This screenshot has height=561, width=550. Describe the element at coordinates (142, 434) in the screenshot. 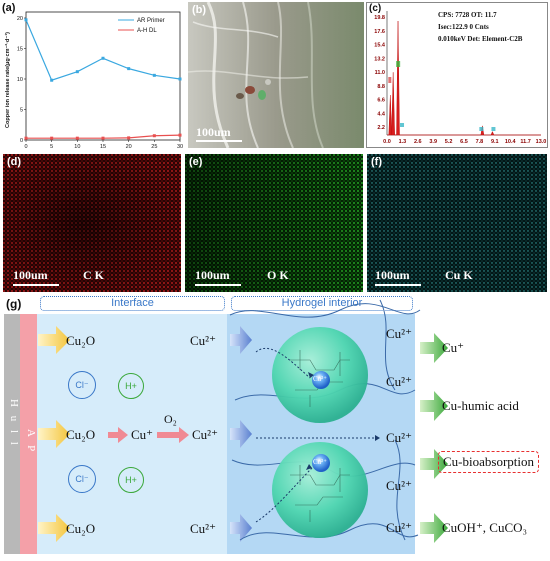

I see `cuplus-label: Cu⁺` at that location.